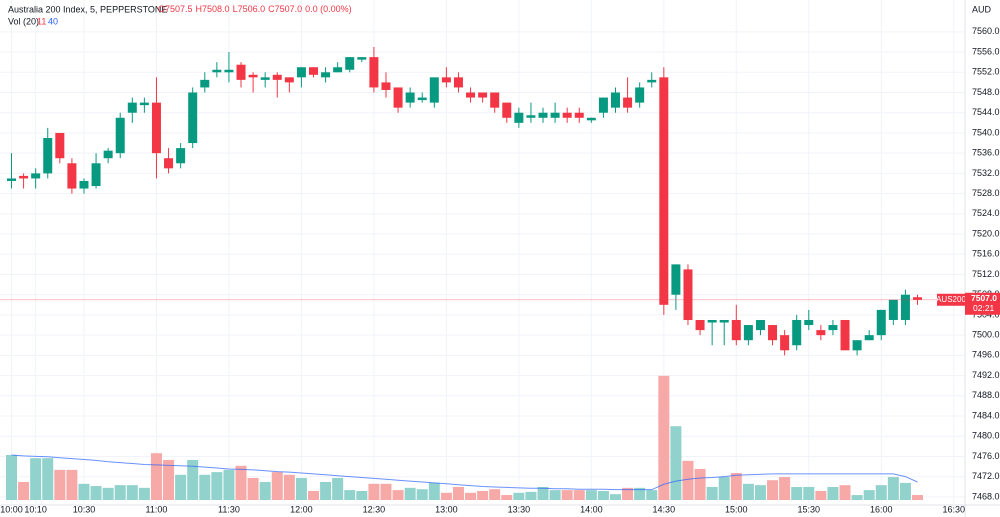 The width and height of the screenshot is (1000, 517). What do you see at coordinates (986, 213) in the screenshot?
I see `y-tick-label: 7524.0` at bounding box center [986, 213].